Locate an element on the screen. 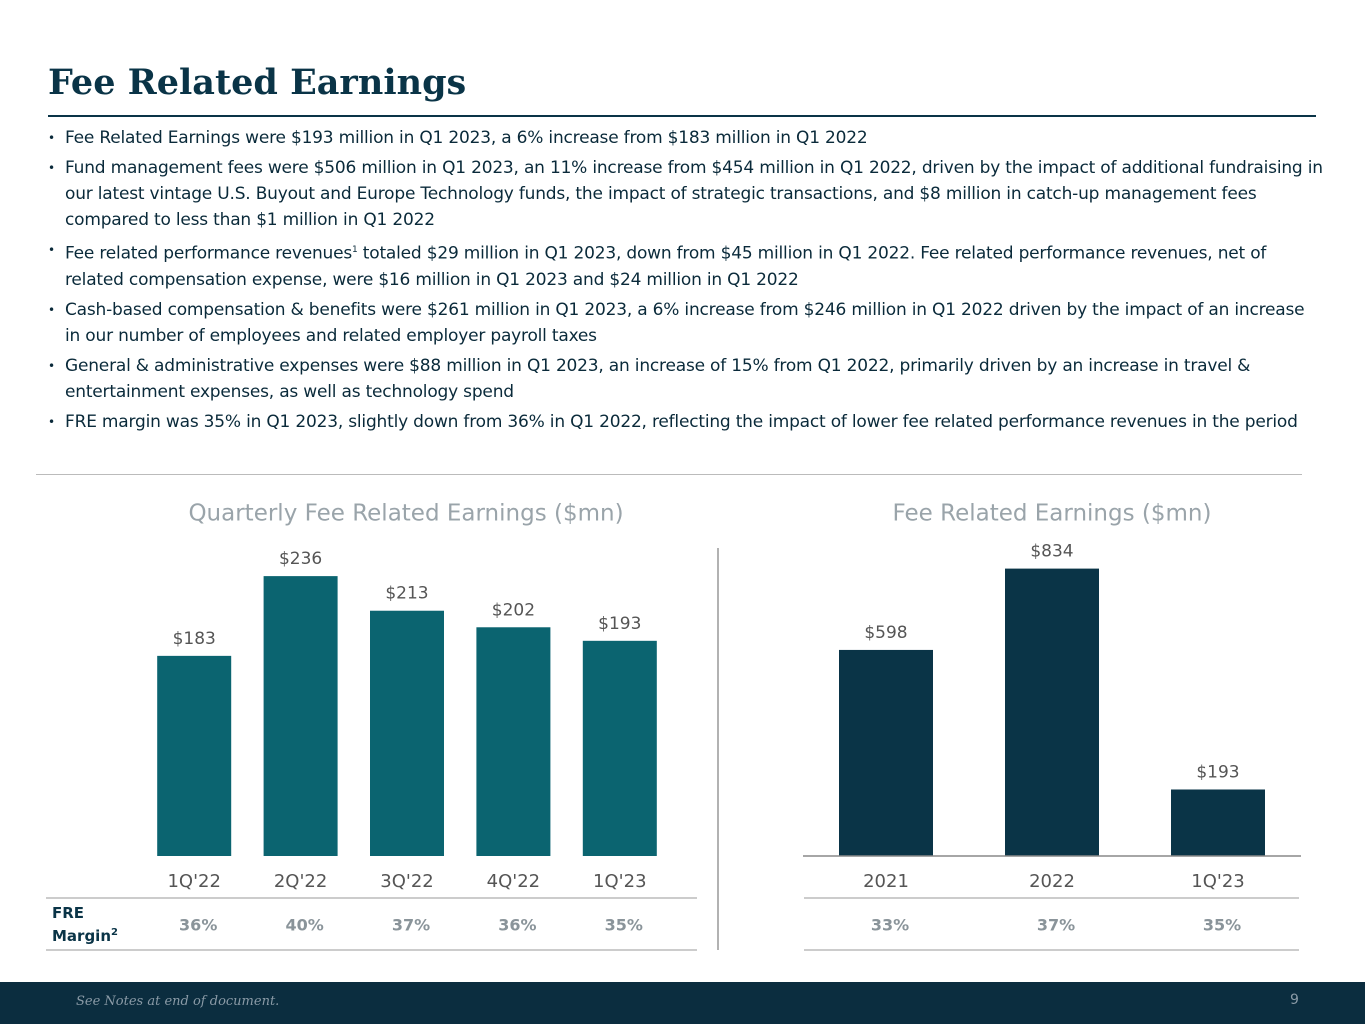 Image resolution: width=1365 pixels, height=1024 pixels. slide-title: Fee Related Earnings is located at coordinates (257, 82).